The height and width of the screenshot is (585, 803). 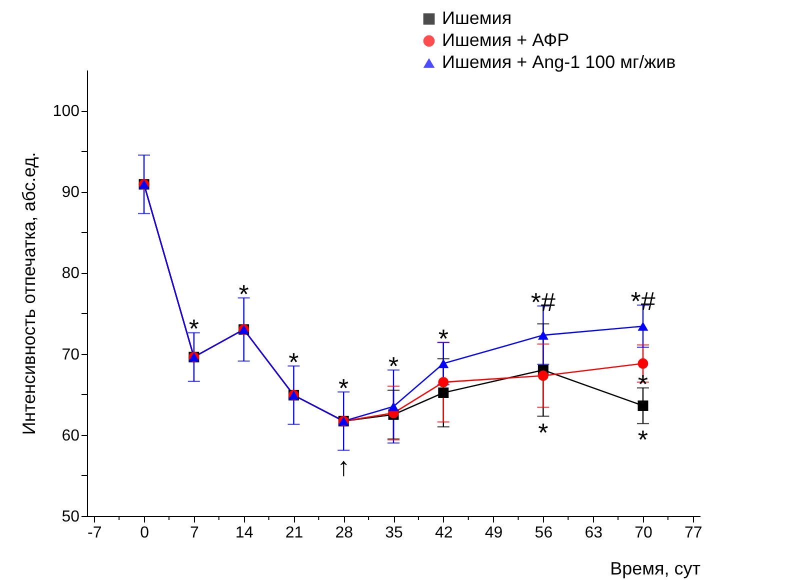 I want to click on x-tick-label: 7, so click(x=194, y=533).